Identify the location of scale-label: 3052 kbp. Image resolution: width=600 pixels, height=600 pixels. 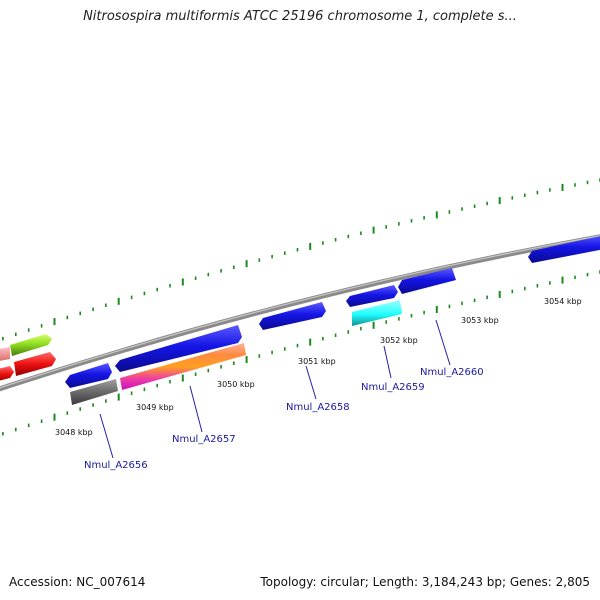
(399, 340).